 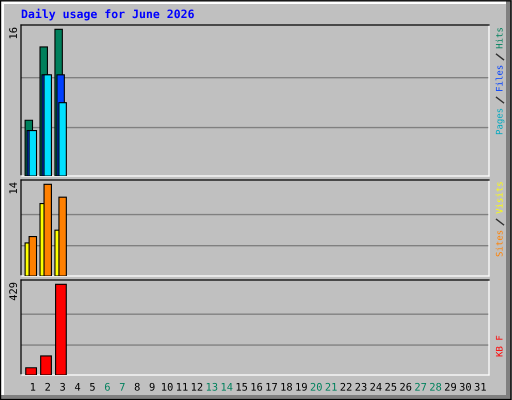 I want to click on x-tick-label: 28, so click(x=436, y=386).